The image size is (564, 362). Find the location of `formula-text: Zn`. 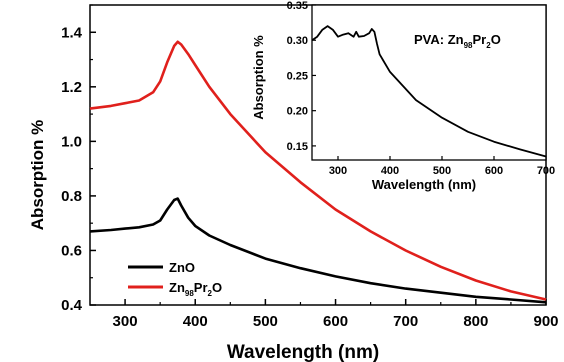

formula-text: Zn is located at coordinates (177, 287).